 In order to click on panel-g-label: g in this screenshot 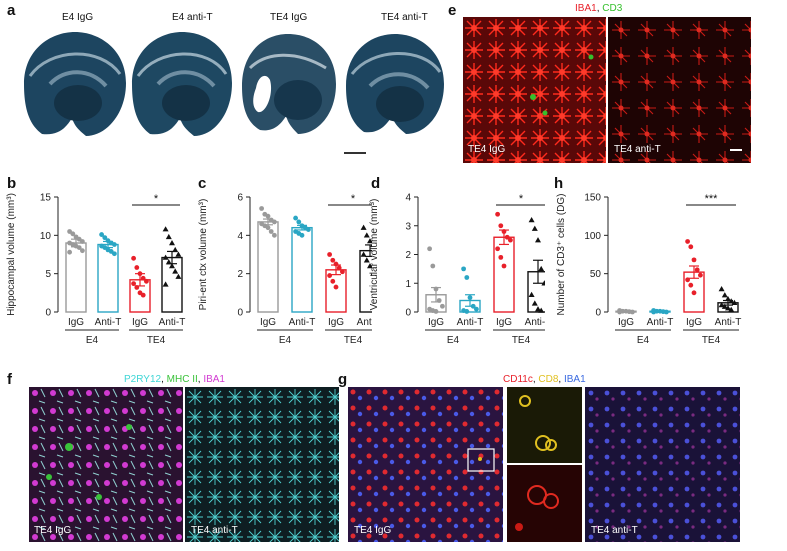, I will do `click(343, 379)`.